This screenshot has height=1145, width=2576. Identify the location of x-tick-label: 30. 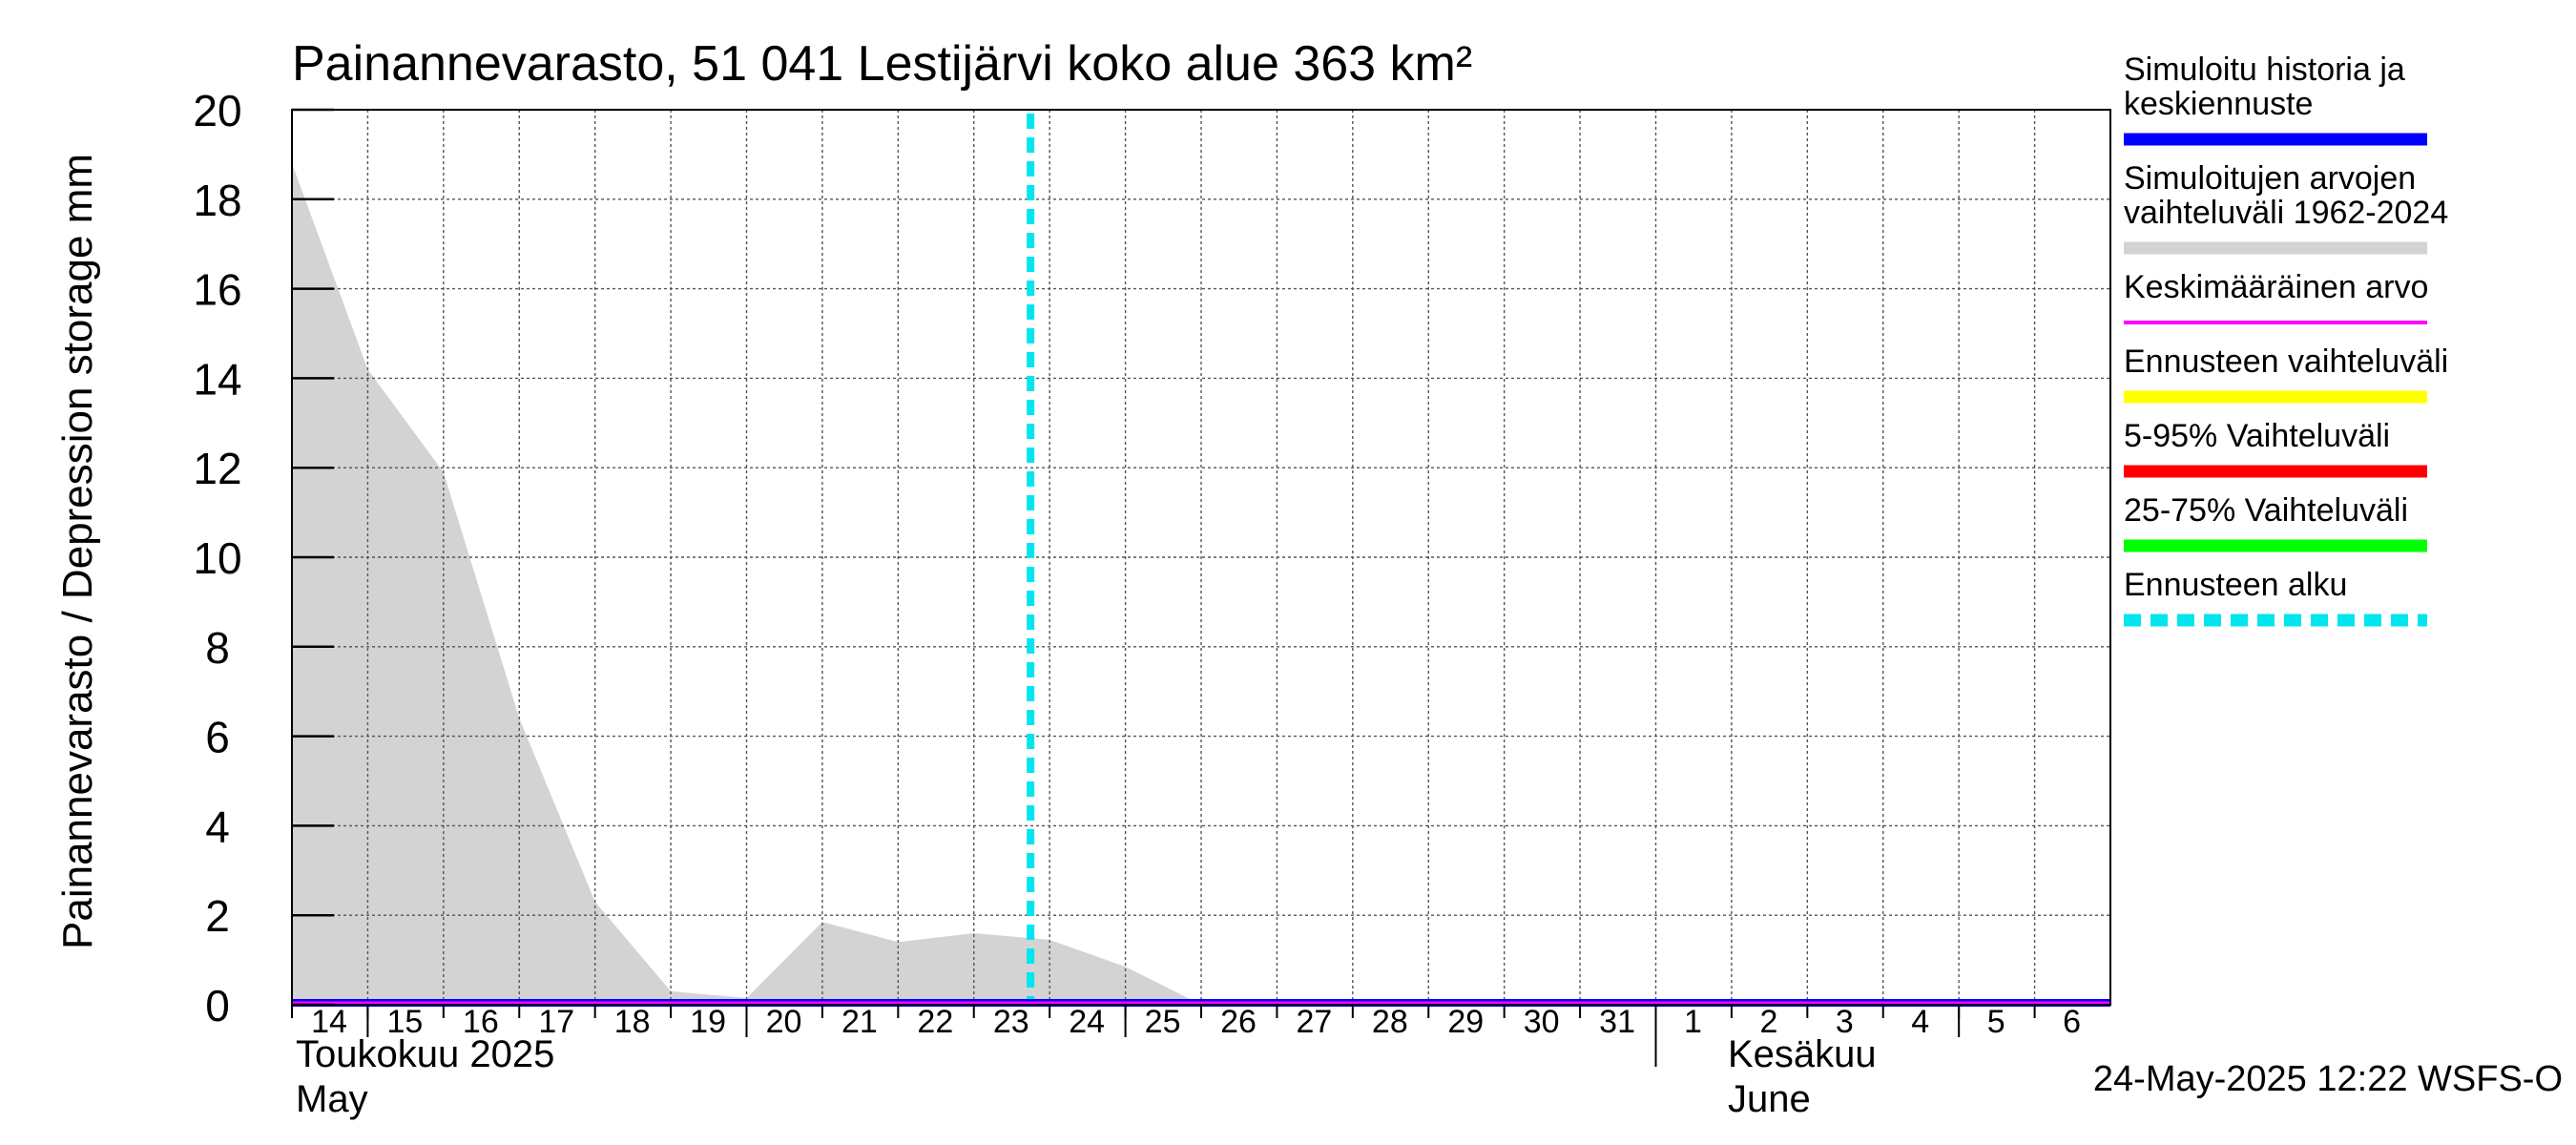
(1542, 1022).